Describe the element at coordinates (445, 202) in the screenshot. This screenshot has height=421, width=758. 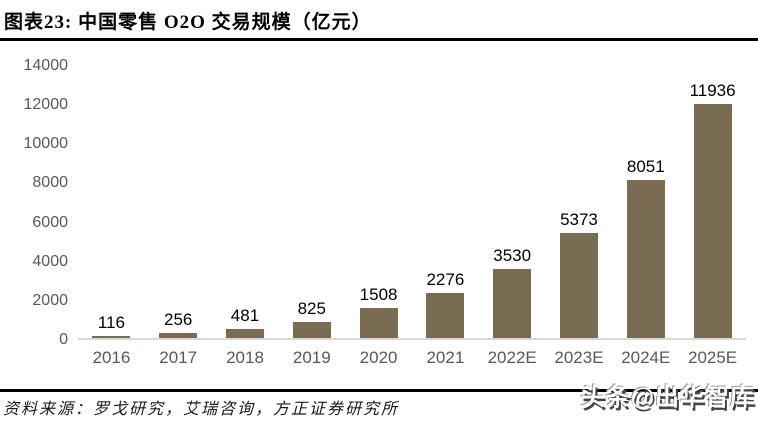
I see `bar-column: 2276` at that location.